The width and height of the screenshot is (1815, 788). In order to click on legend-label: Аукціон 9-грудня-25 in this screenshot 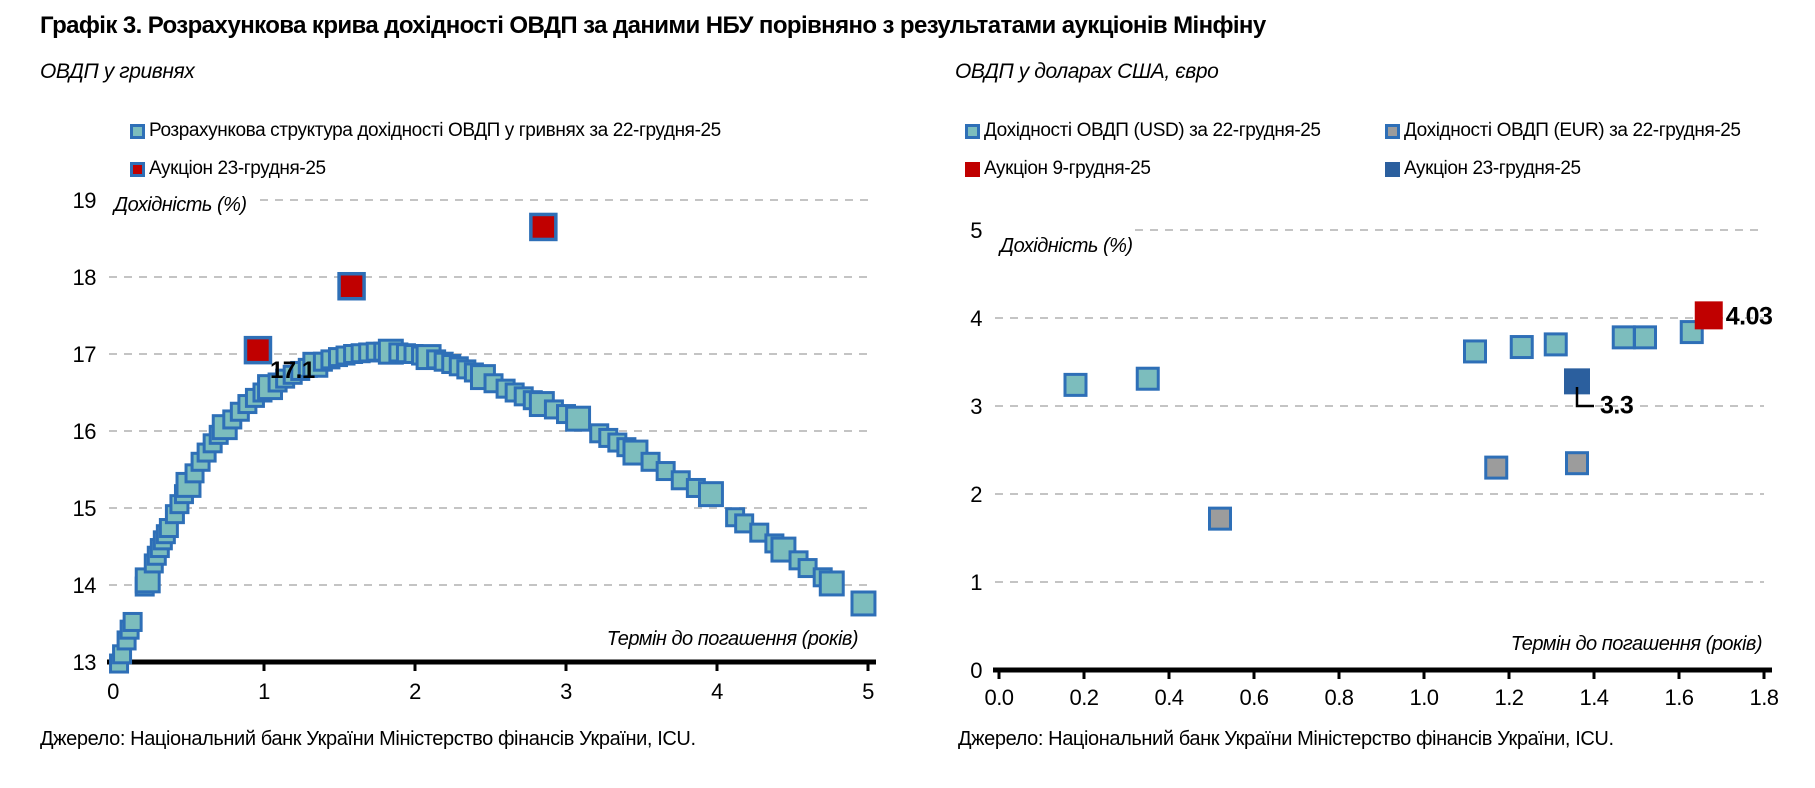, I will do `click(1067, 168)`.